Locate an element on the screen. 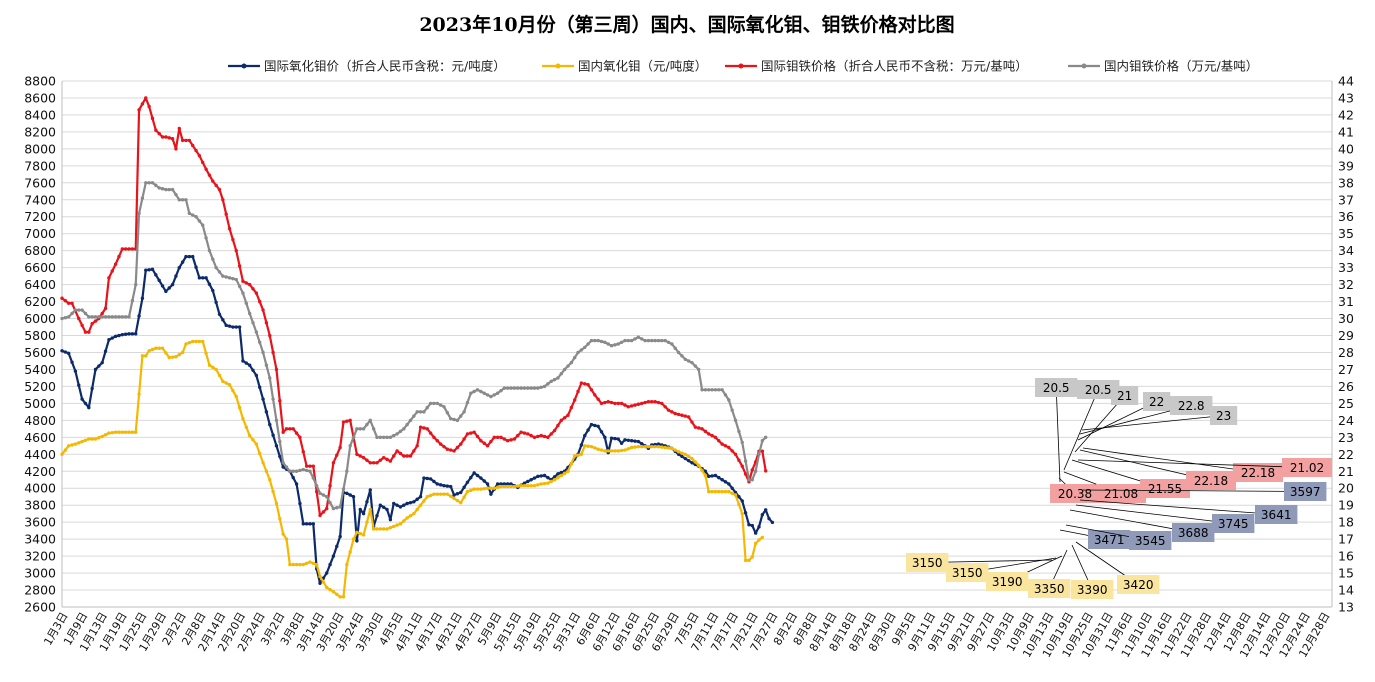 This screenshot has height=682, width=1375. y-left-tick-label: 8400 is located at coordinates (40, 114).